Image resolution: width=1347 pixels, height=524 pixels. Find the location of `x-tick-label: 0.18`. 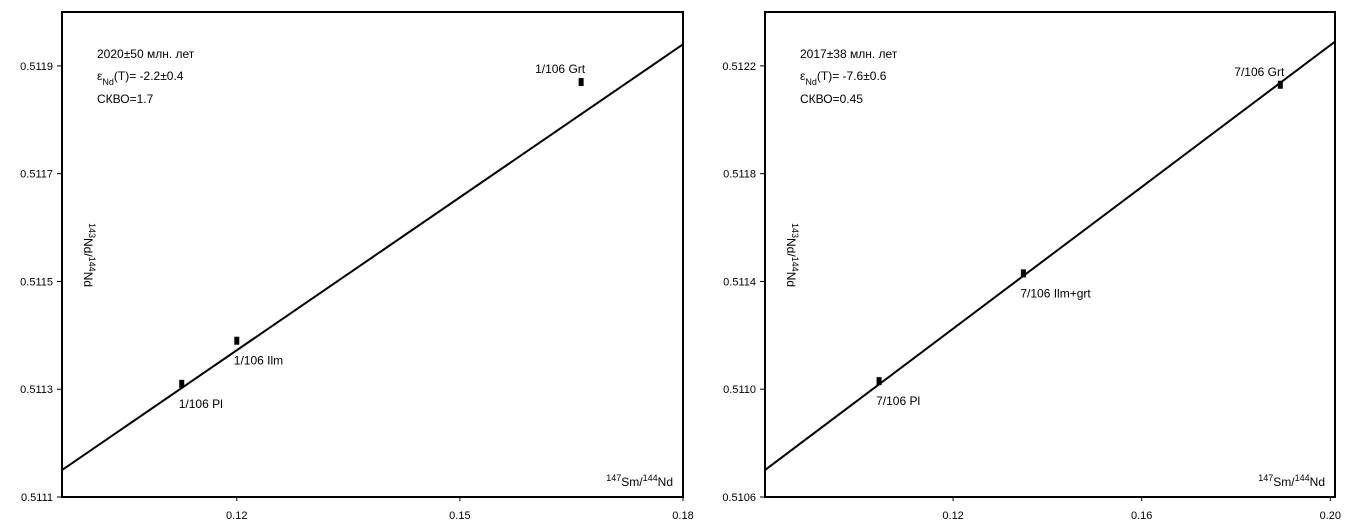

x-tick-label: 0.18 is located at coordinates (682, 516).